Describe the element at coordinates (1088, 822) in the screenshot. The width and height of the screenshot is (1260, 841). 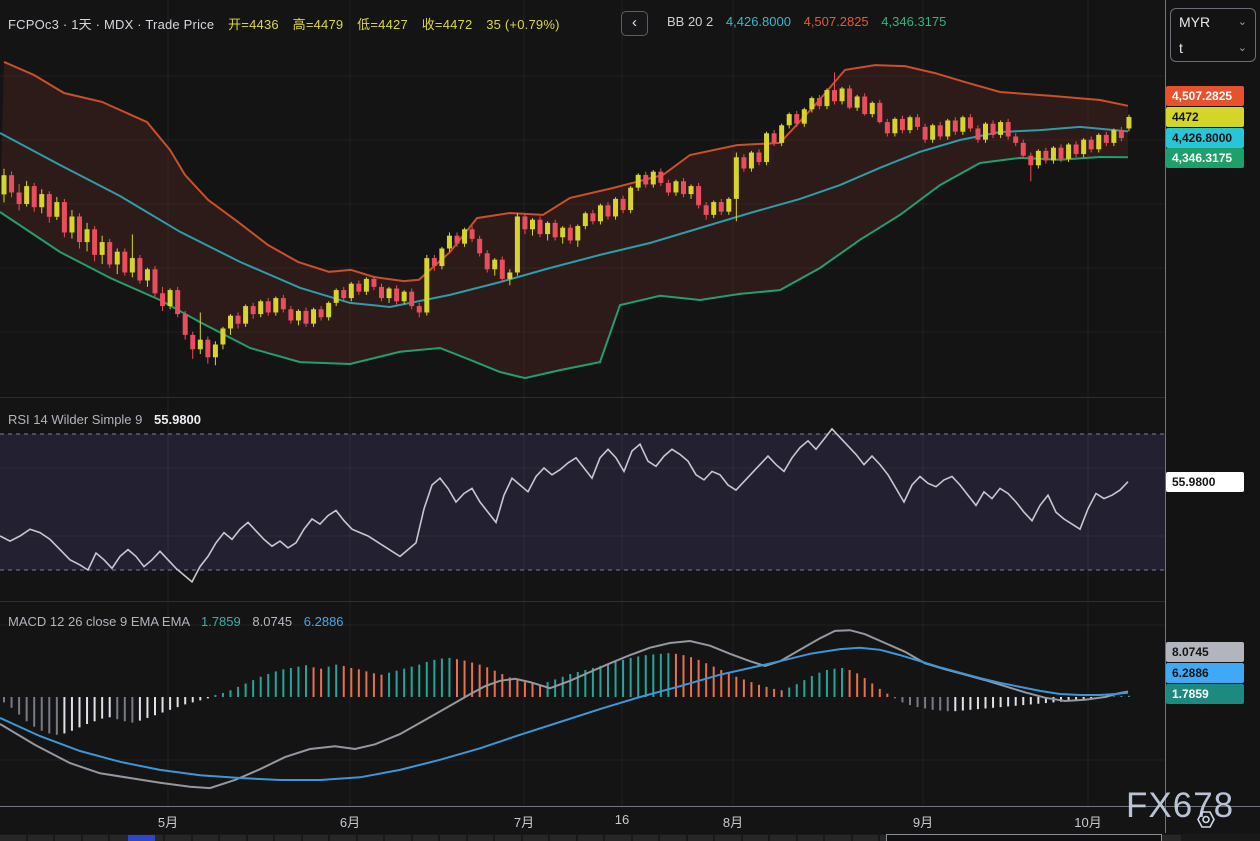
I see `time-axis-label: 10月` at that location.